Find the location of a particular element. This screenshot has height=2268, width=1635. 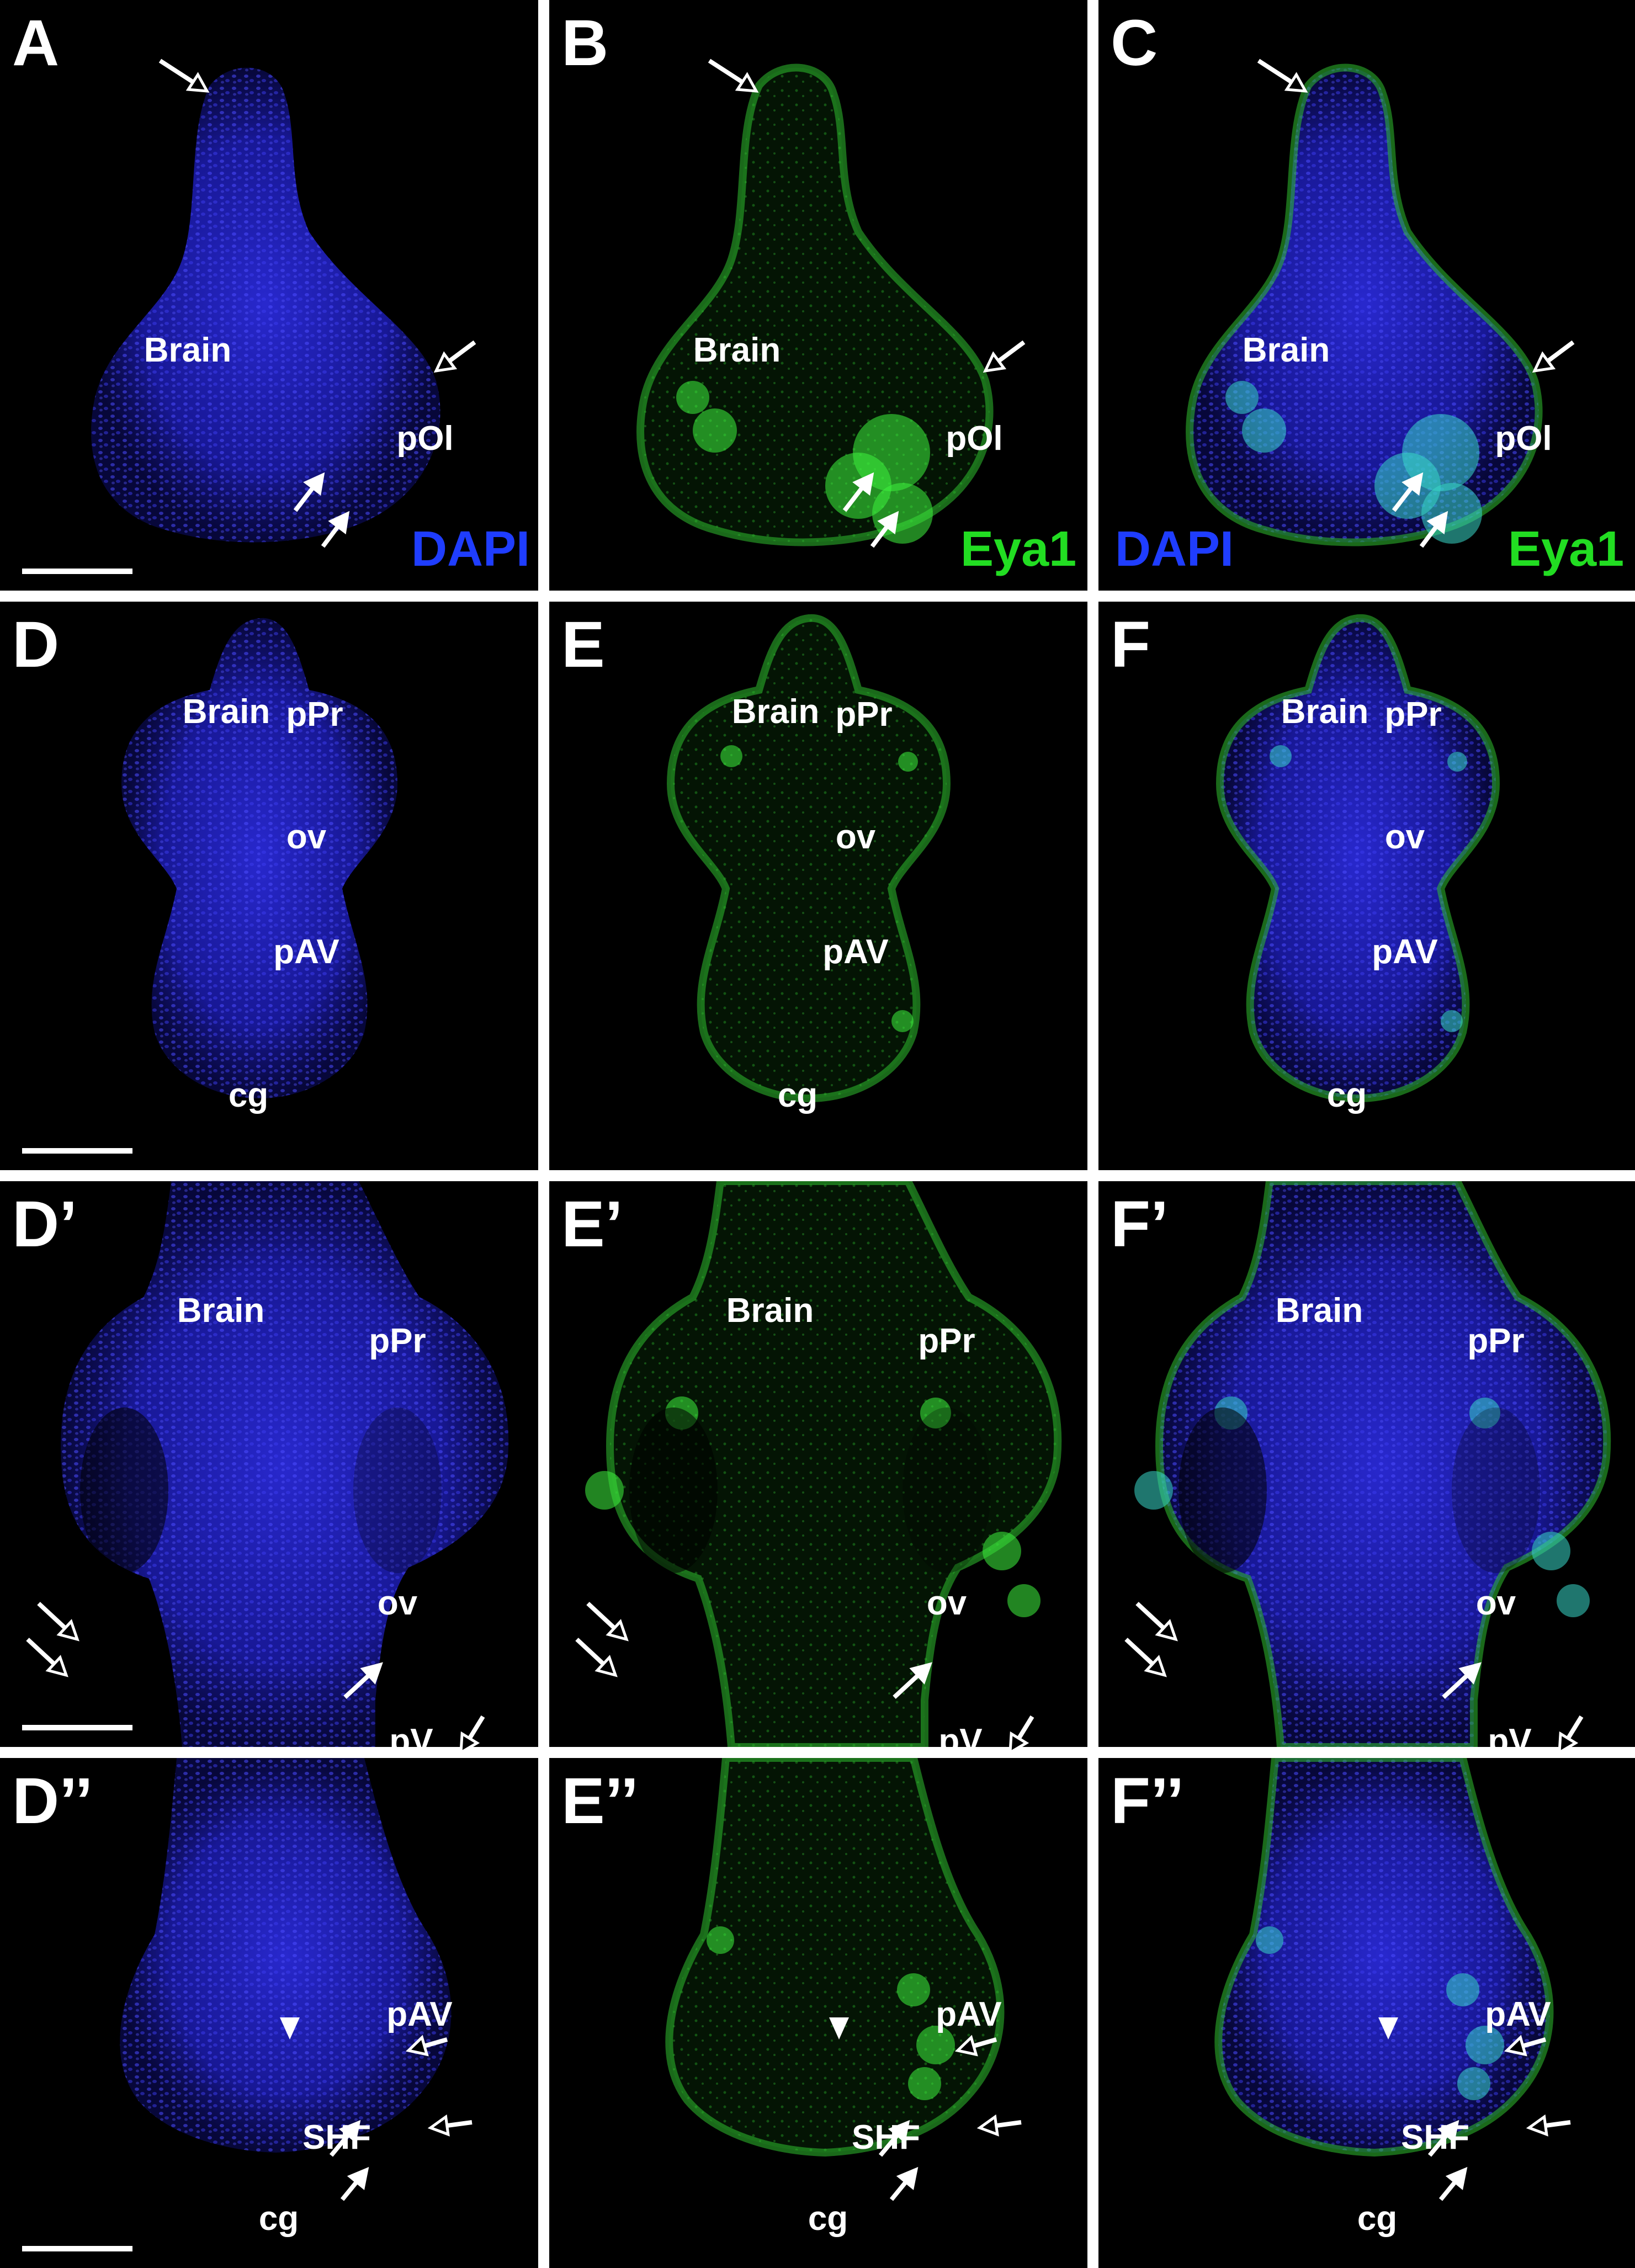

panel-D2: pAV SHF cg D’’ is located at coordinates (269, 2013).